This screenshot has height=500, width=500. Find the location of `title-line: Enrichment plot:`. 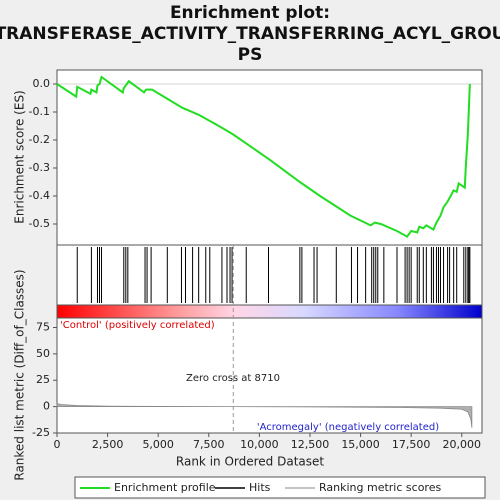

title-line: Enrichment plot: is located at coordinates (250, 13).